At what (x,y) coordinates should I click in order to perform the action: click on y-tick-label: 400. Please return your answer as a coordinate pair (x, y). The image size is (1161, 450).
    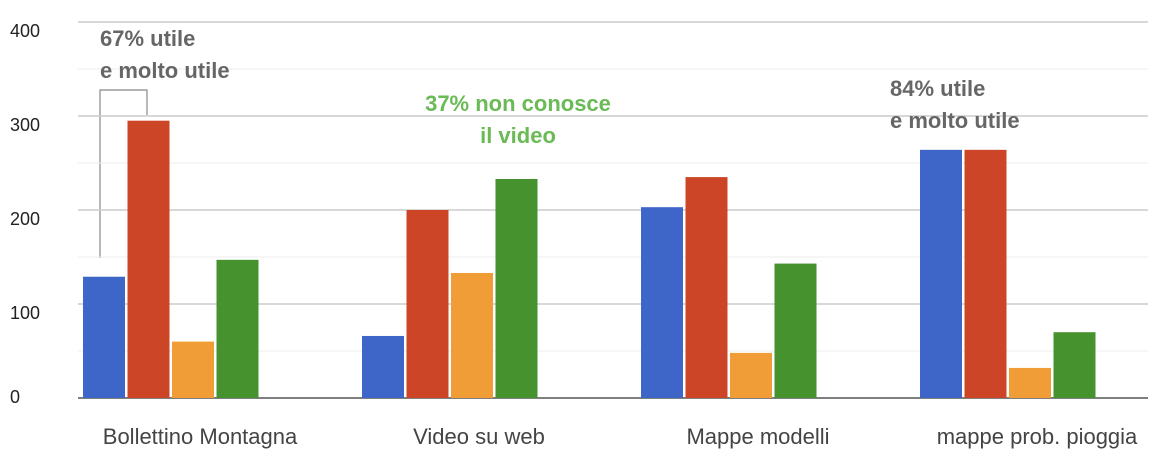
    Looking at the image, I should click on (25, 31).